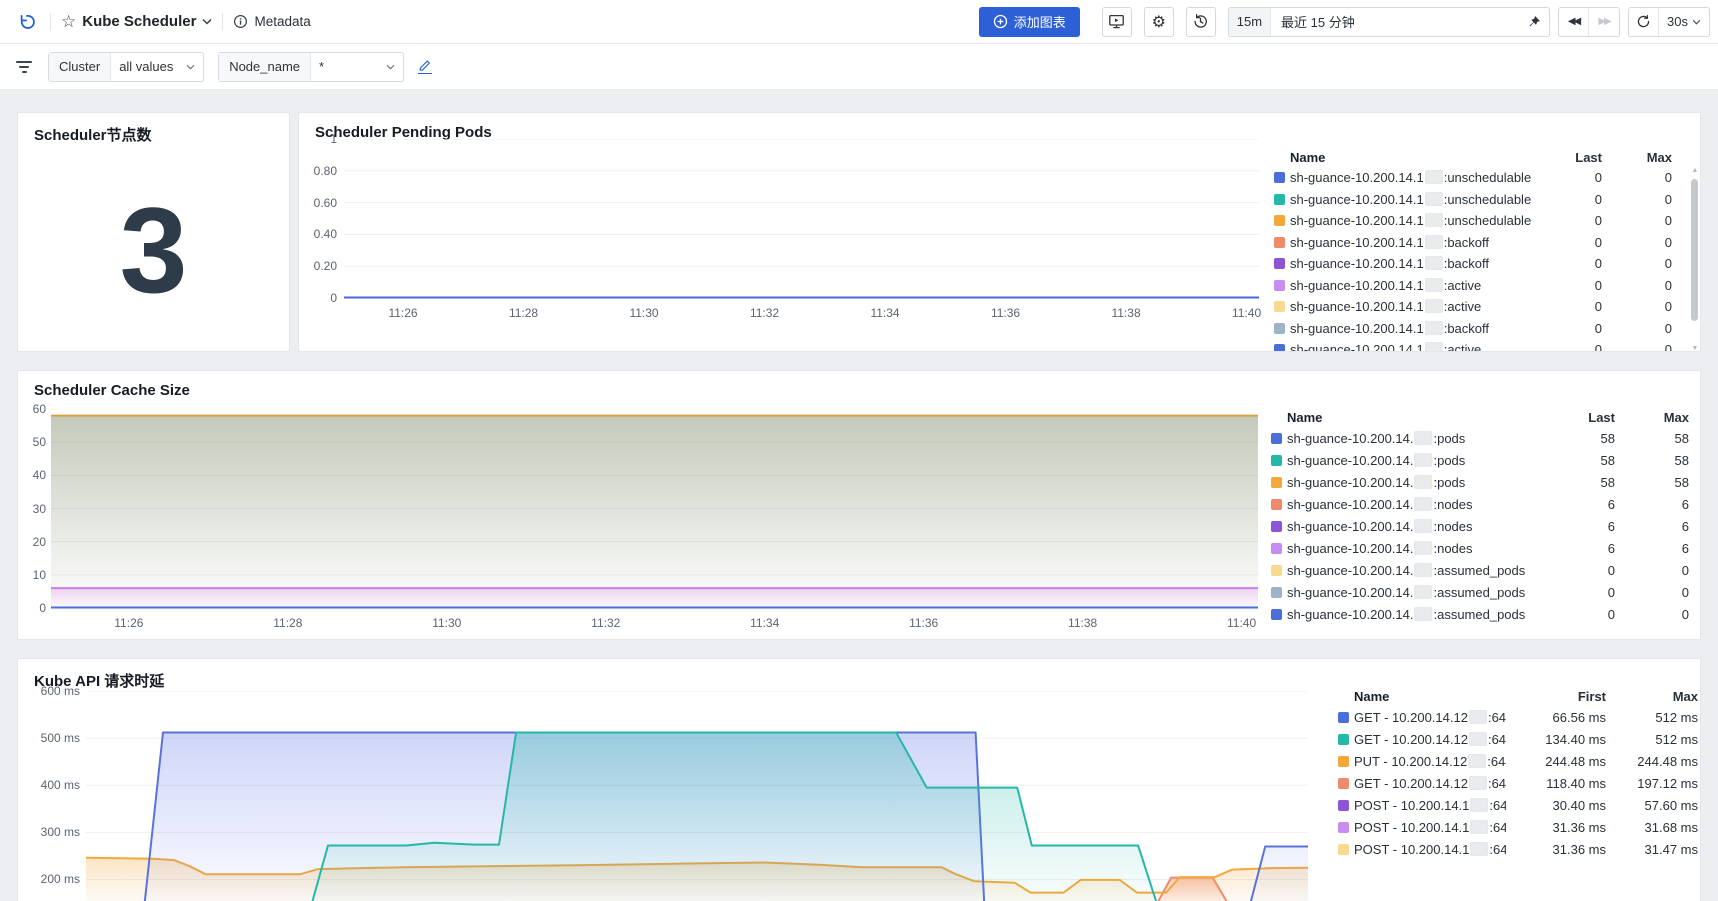  I want to click on refresh-icon, so click(1644, 21).